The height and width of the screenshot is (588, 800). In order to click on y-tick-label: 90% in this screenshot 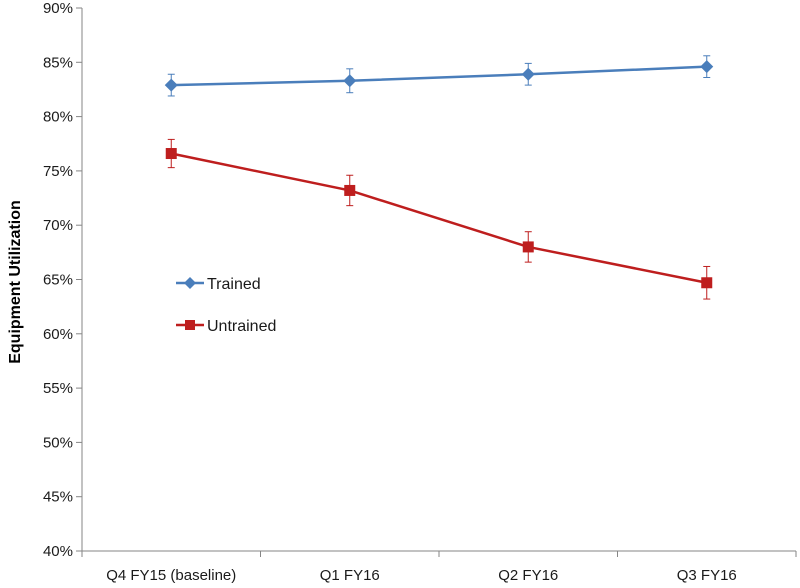, I will do `click(58, 8)`.